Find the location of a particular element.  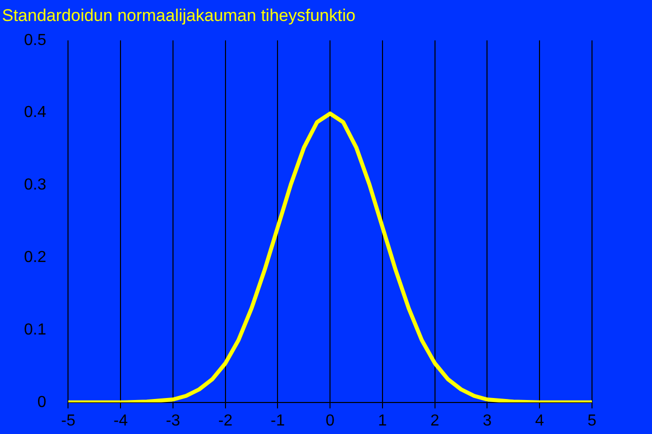

y-tick-label: 0.5 is located at coordinates (35, 40).